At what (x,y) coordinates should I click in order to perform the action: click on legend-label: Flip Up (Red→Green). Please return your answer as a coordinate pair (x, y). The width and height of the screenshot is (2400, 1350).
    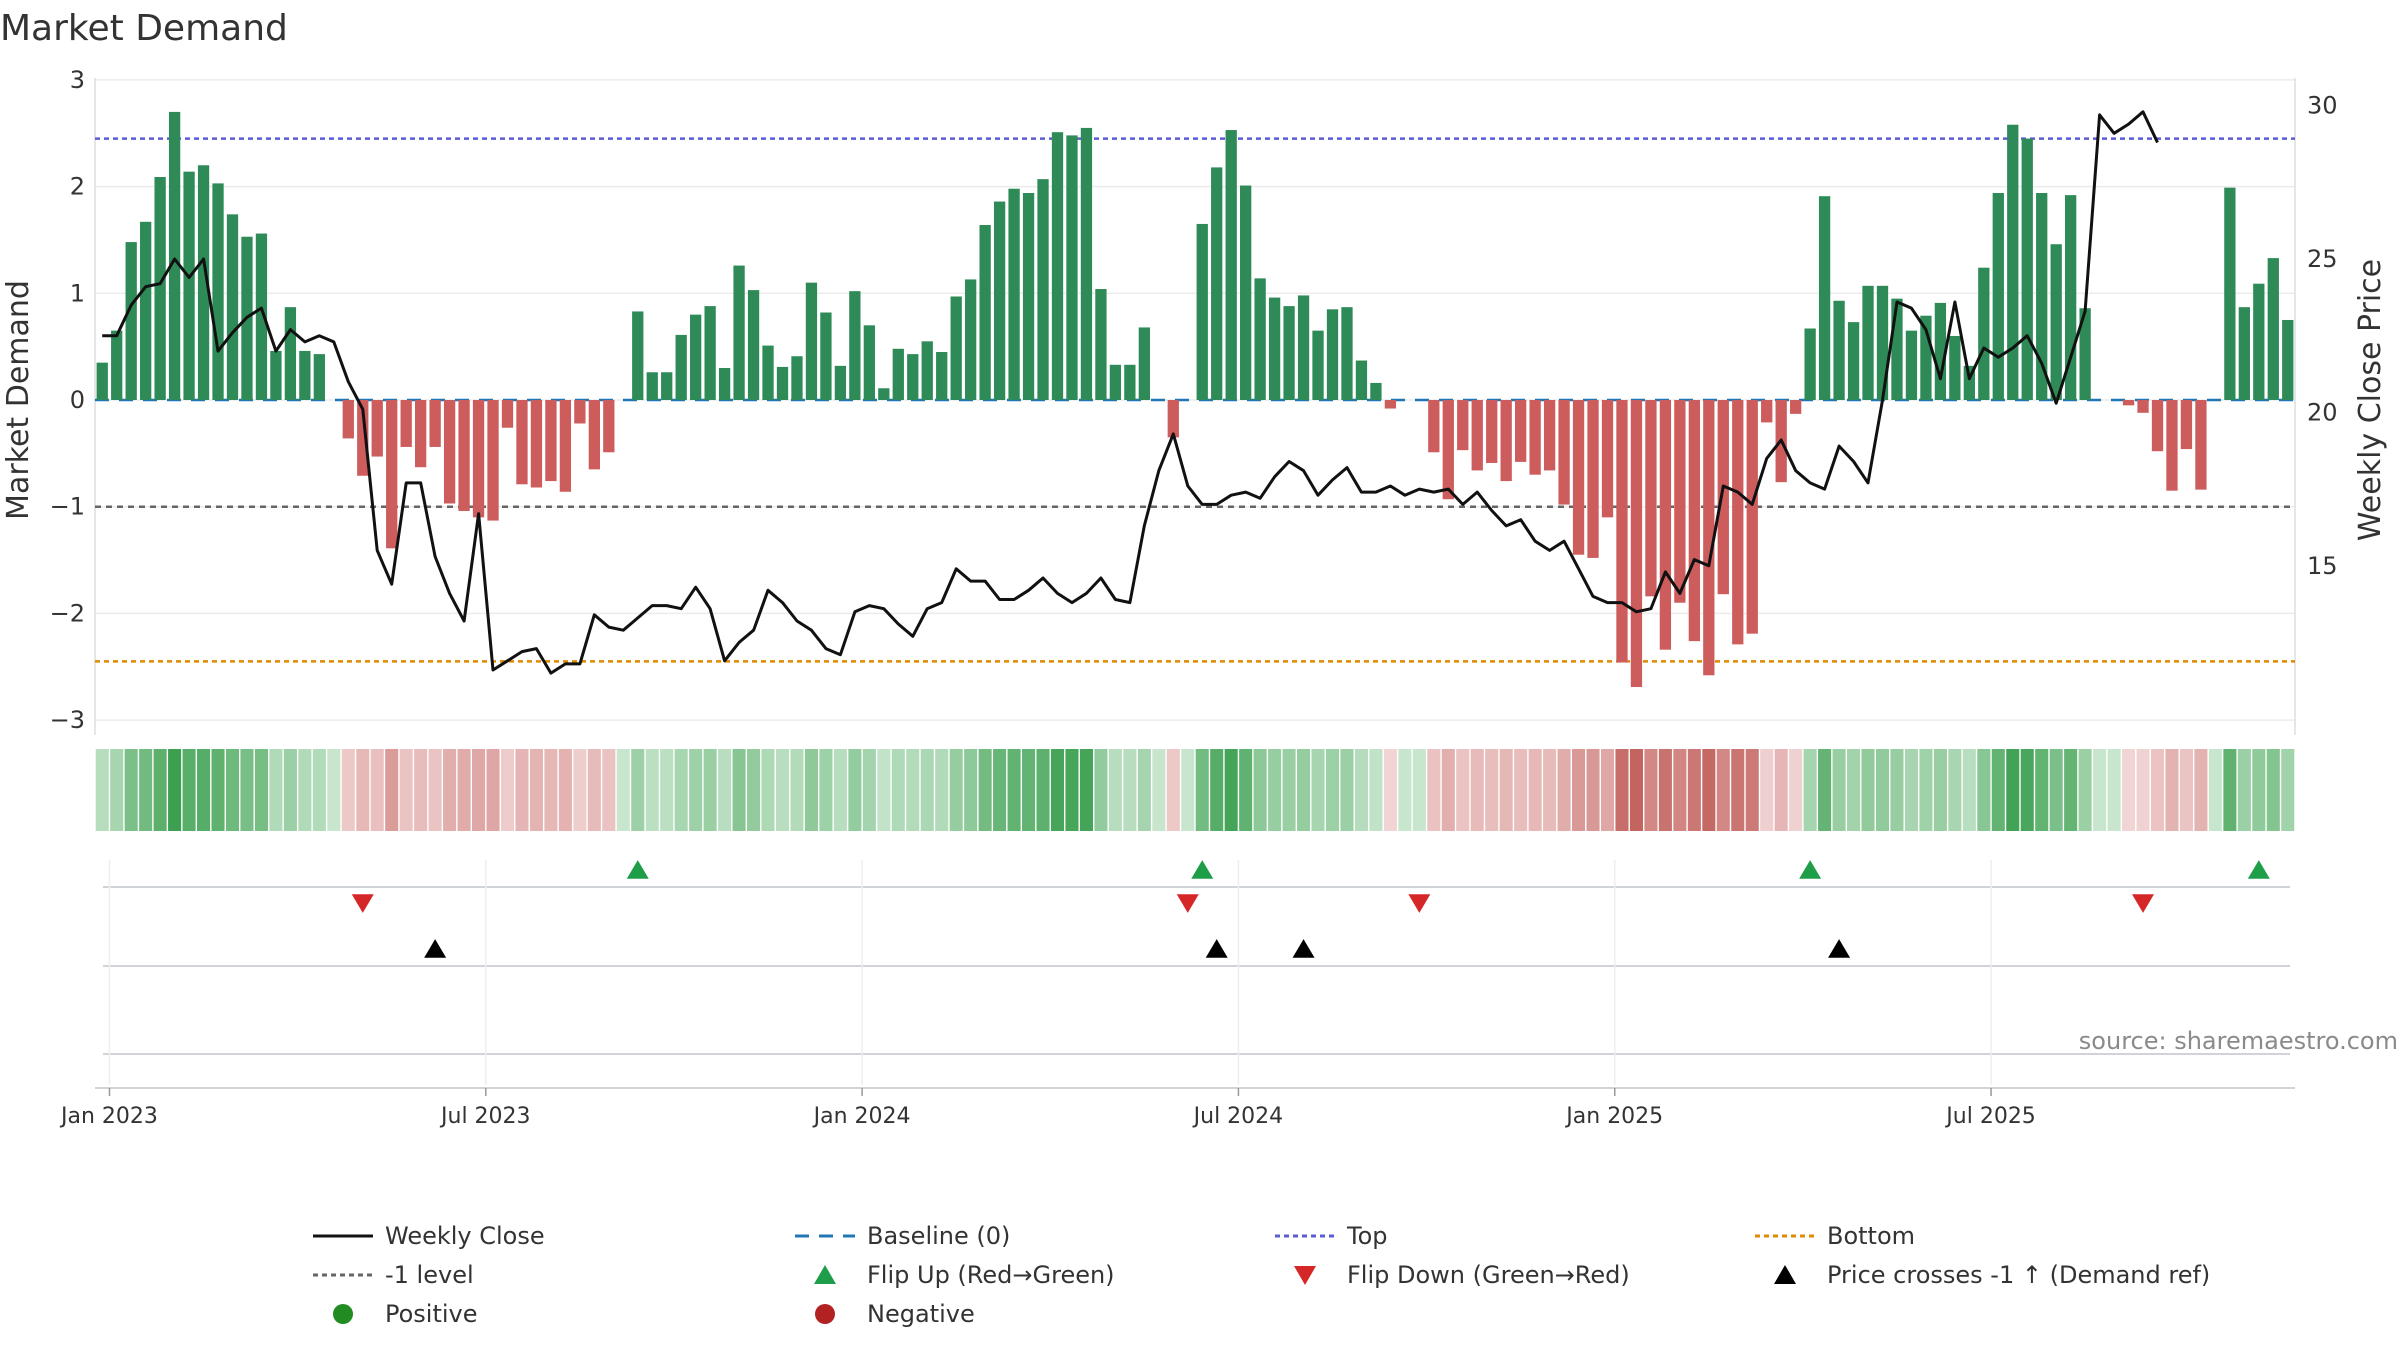
    Looking at the image, I should click on (991, 1275).